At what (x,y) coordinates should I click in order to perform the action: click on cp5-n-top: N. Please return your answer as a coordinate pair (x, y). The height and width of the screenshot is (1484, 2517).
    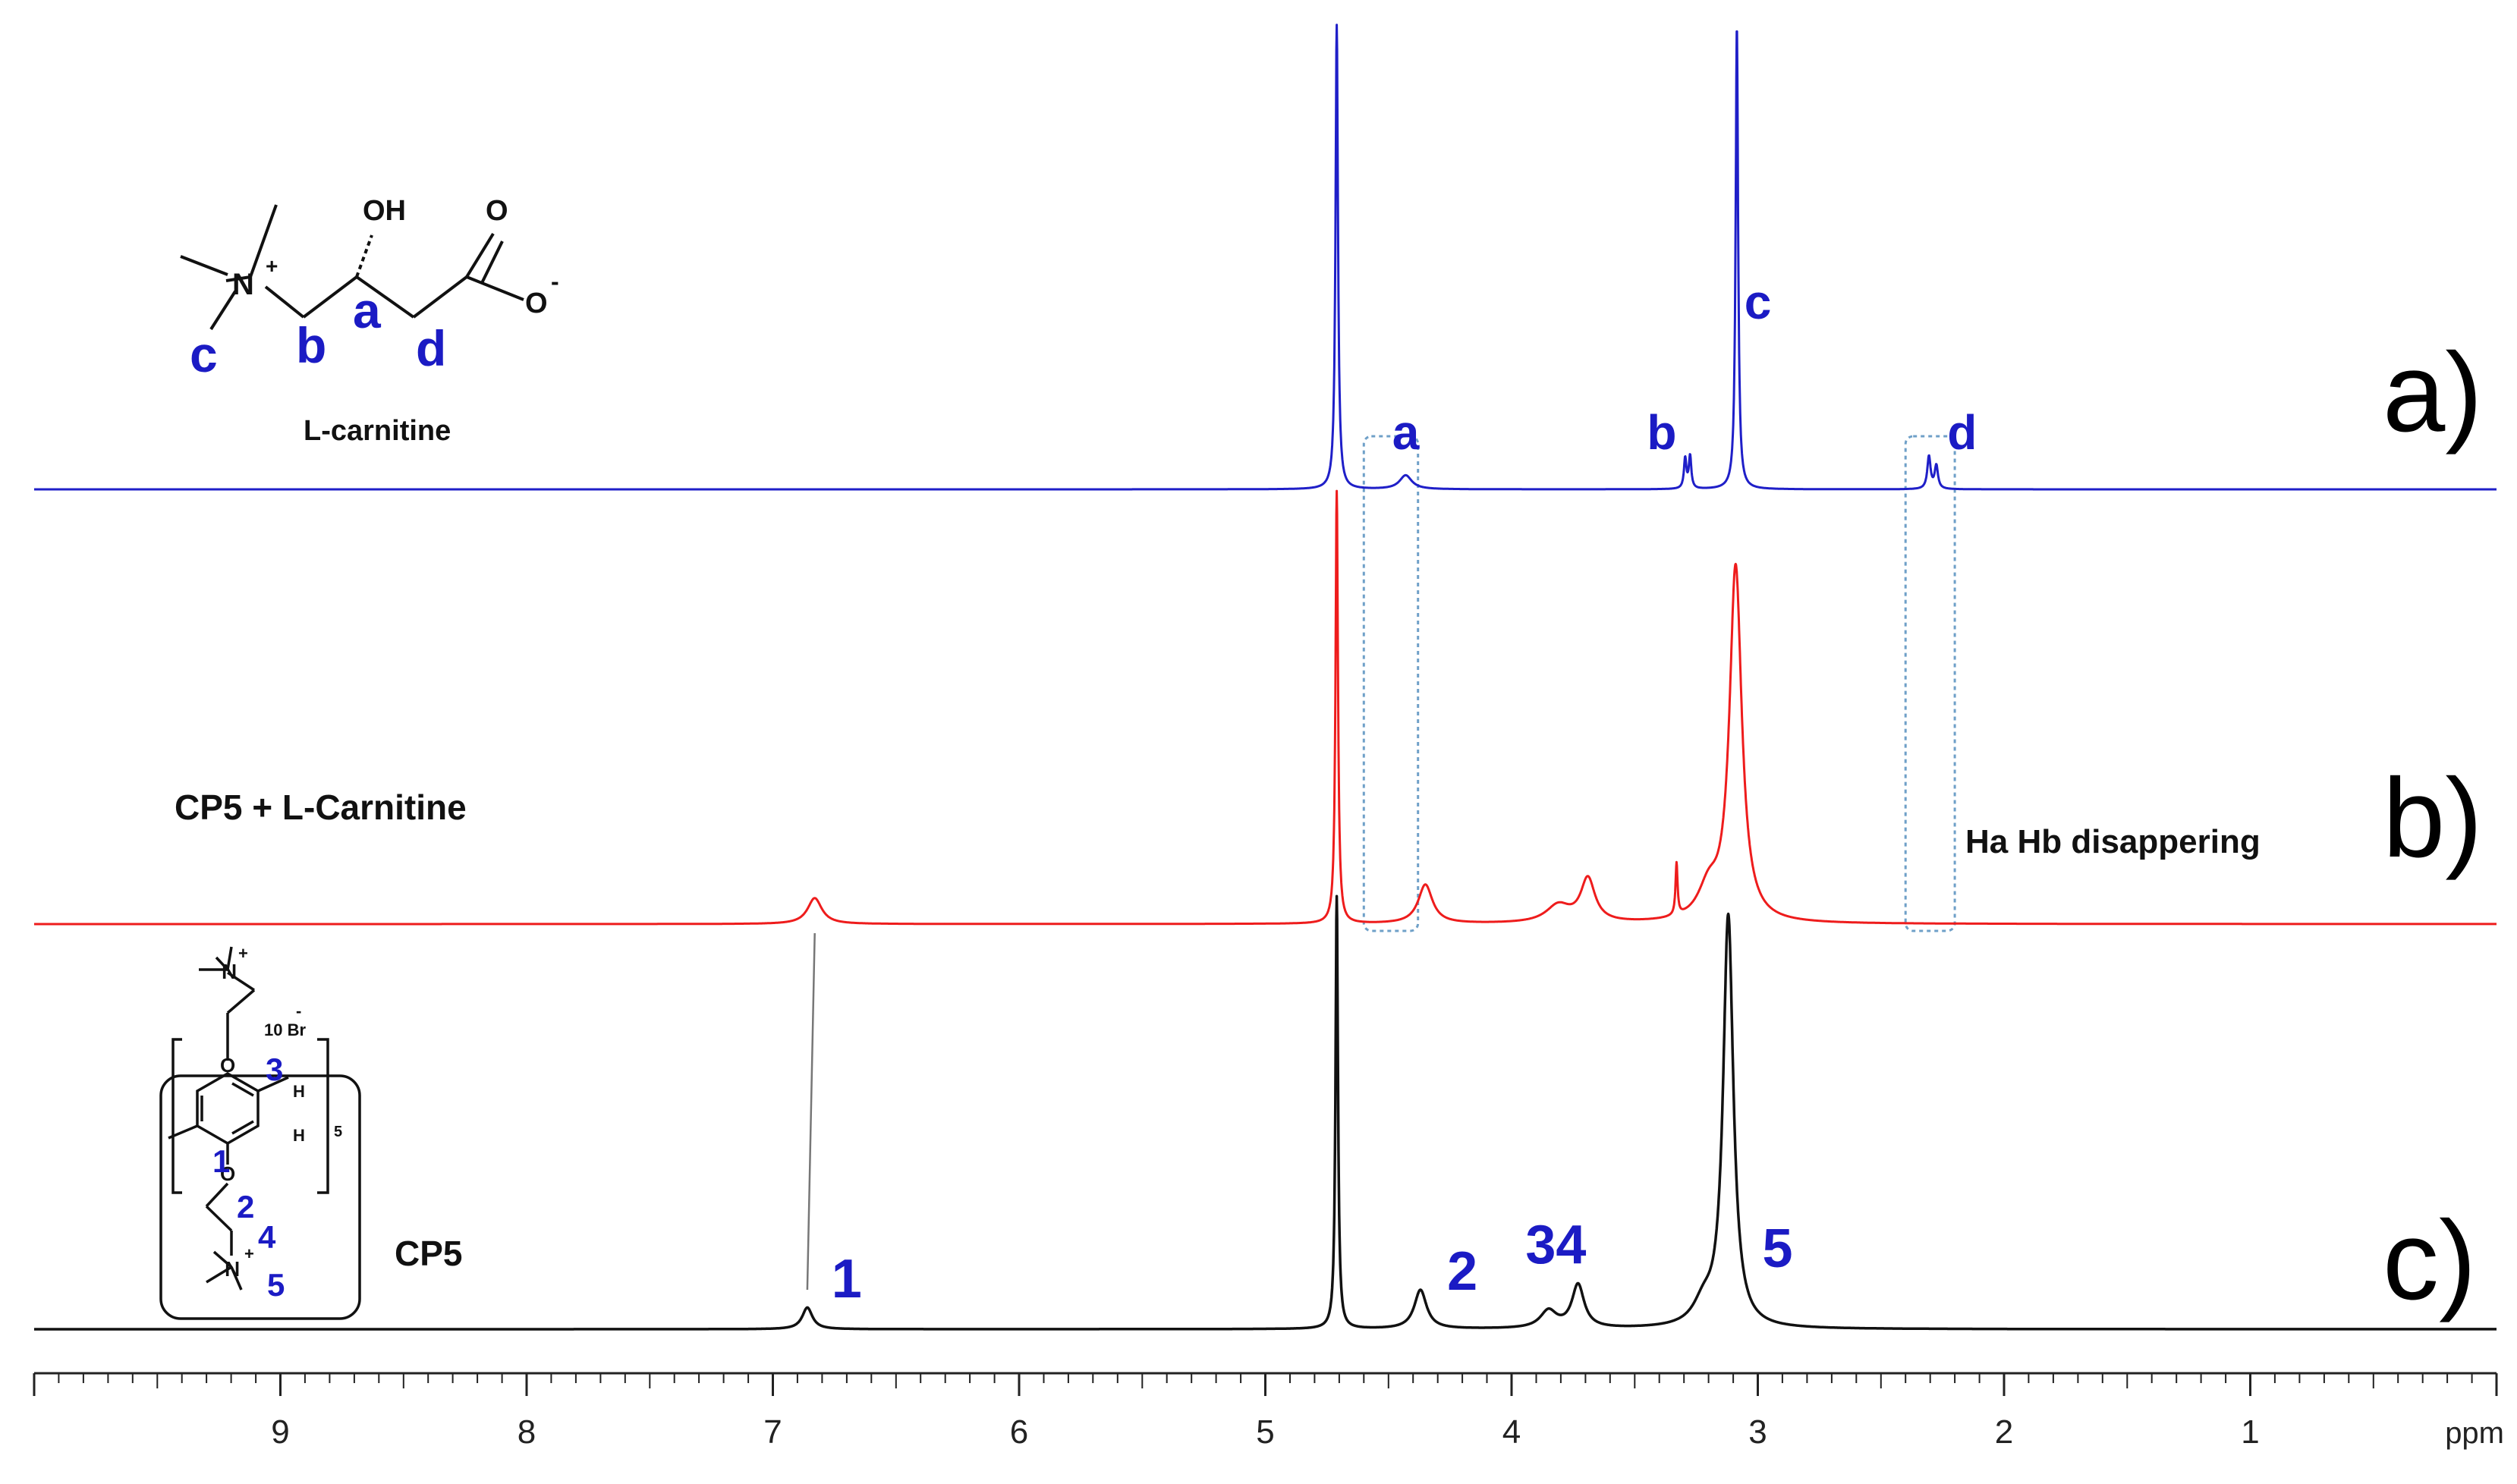
    Looking at the image, I should click on (230, 971).